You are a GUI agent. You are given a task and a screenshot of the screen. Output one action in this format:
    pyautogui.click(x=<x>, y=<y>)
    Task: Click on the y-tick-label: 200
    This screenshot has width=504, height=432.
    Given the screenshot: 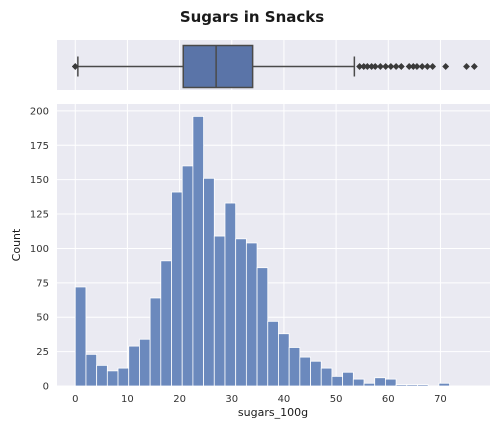 What is the action you would take?
    pyautogui.click(x=39, y=111)
    